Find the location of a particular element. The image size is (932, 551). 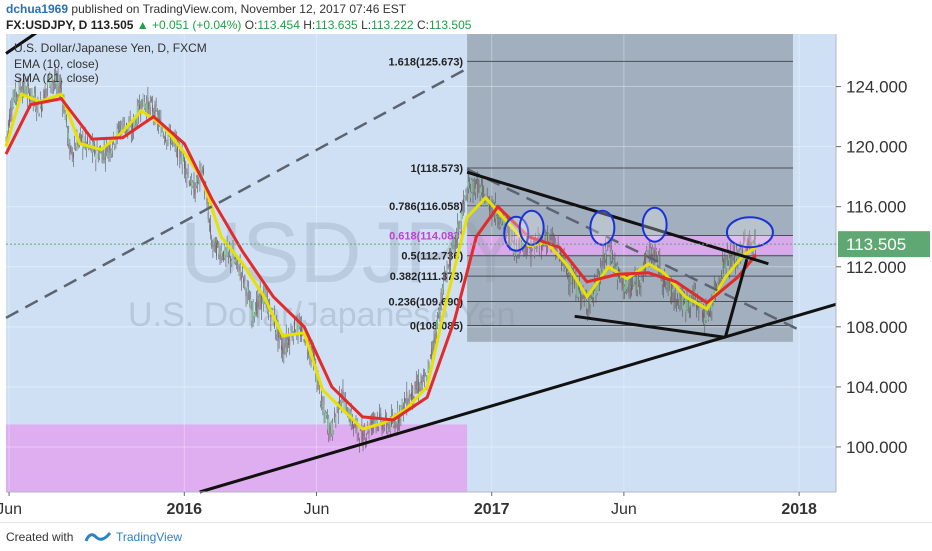

x-tick-label: 2017 is located at coordinates (492, 509).